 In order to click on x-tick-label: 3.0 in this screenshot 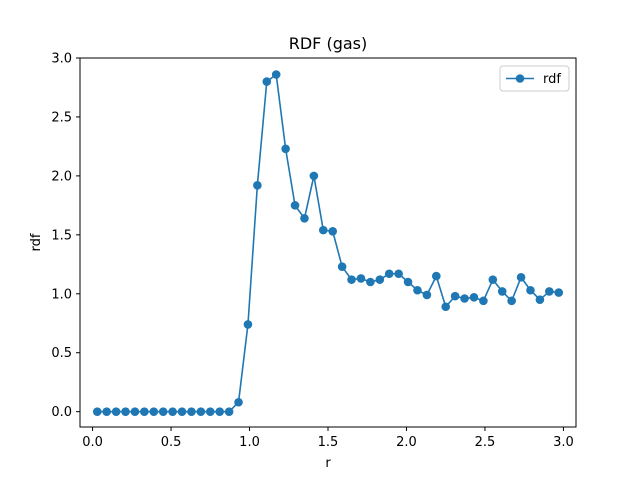, I will do `click(563, 442)`.